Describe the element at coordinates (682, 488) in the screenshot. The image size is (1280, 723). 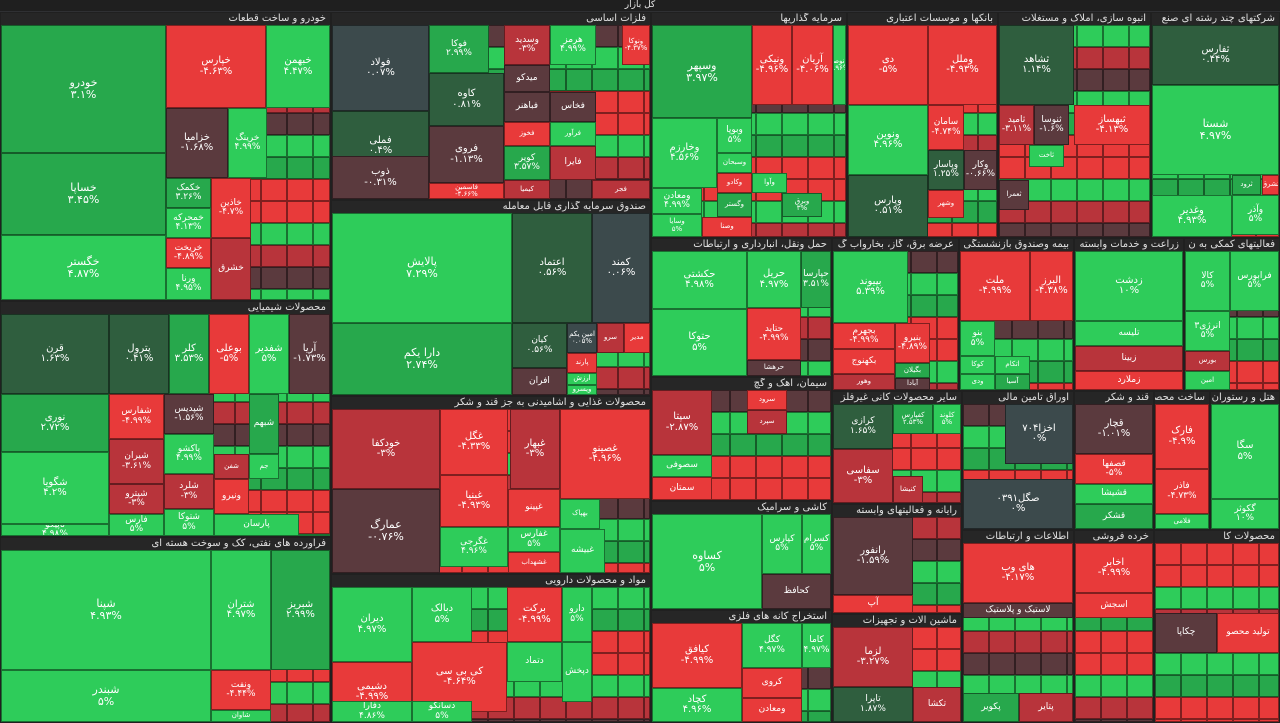
I see `stock-tile: سمتان` at that location.